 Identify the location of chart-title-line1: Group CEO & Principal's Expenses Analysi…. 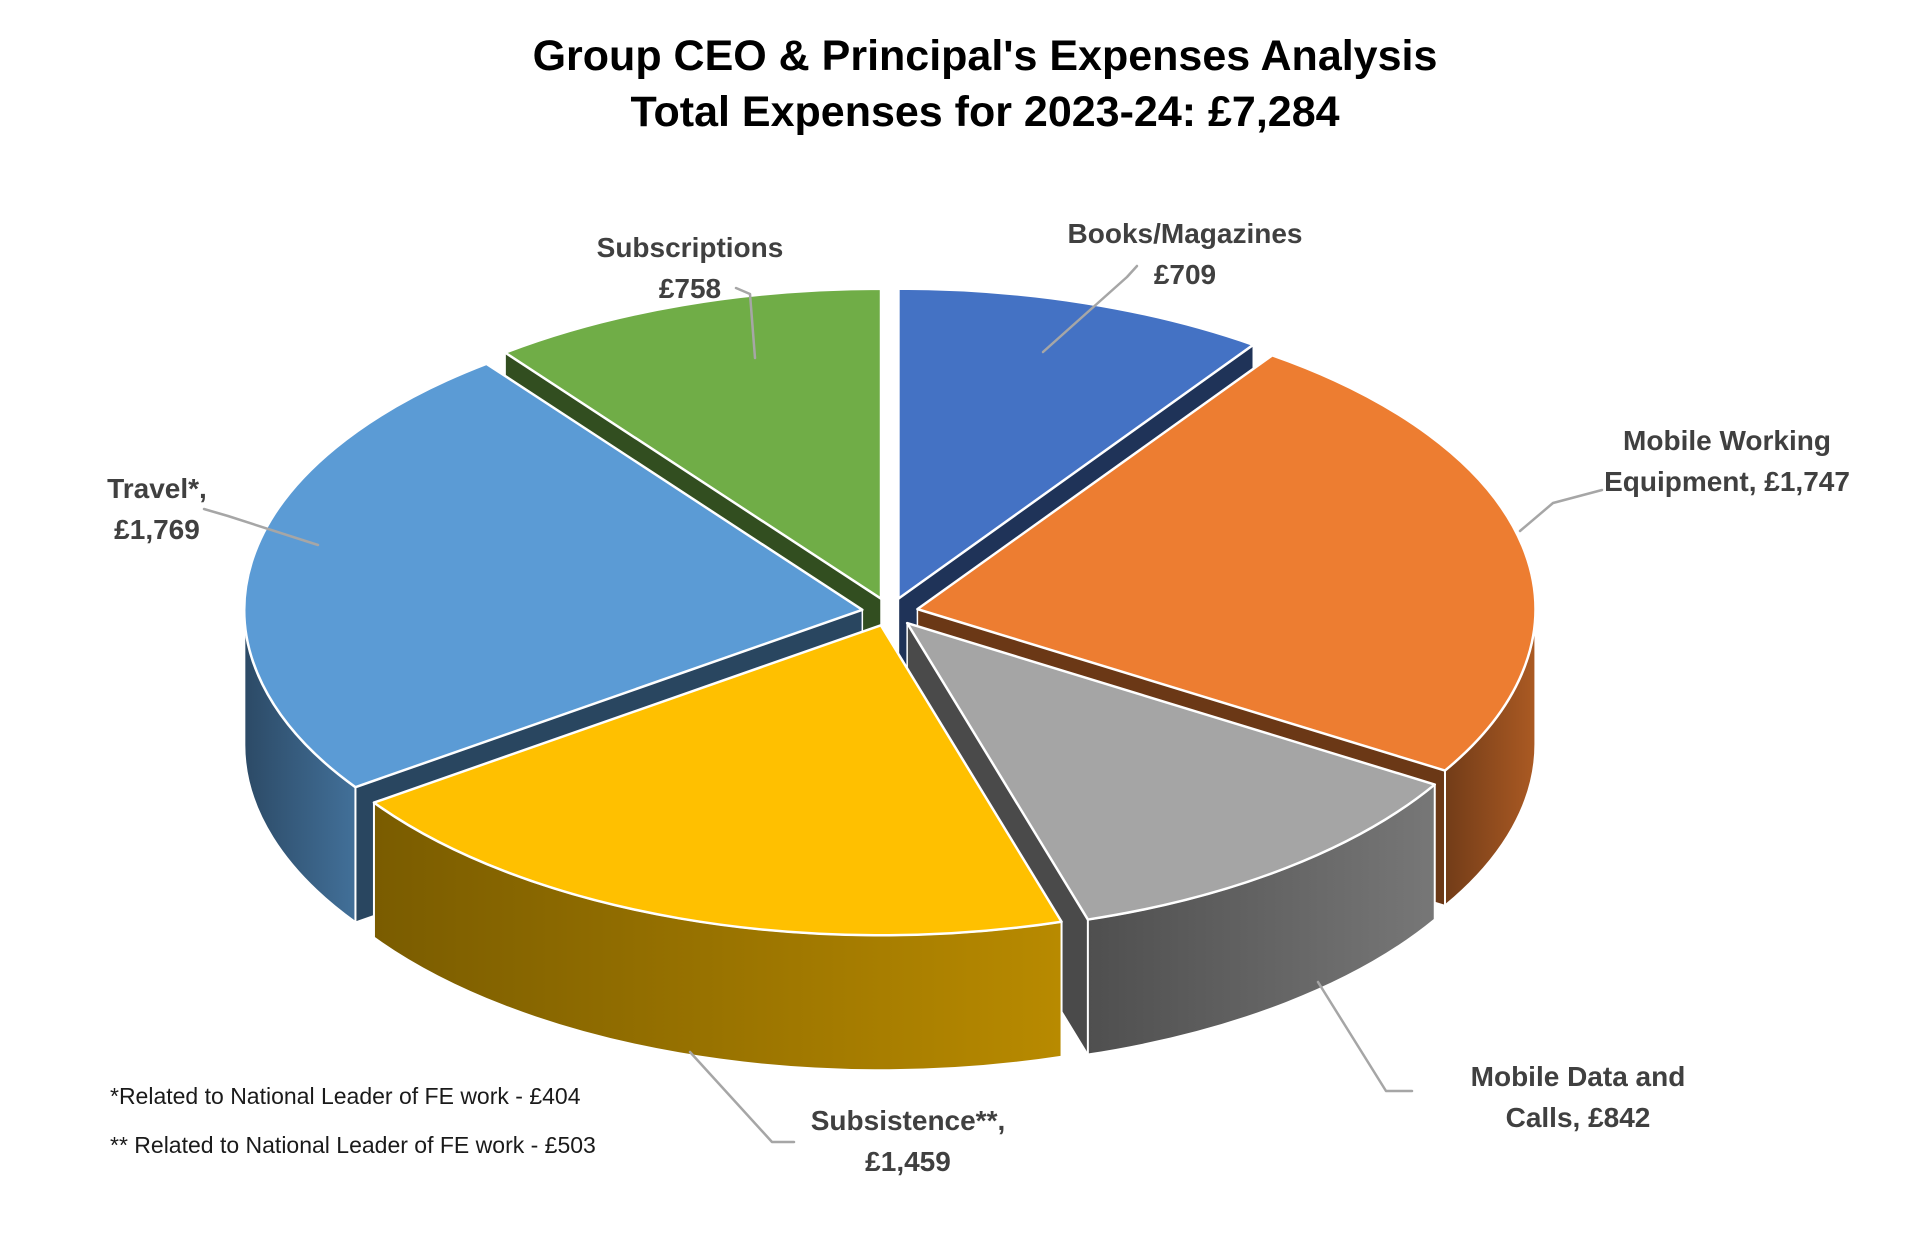
(985, 56).